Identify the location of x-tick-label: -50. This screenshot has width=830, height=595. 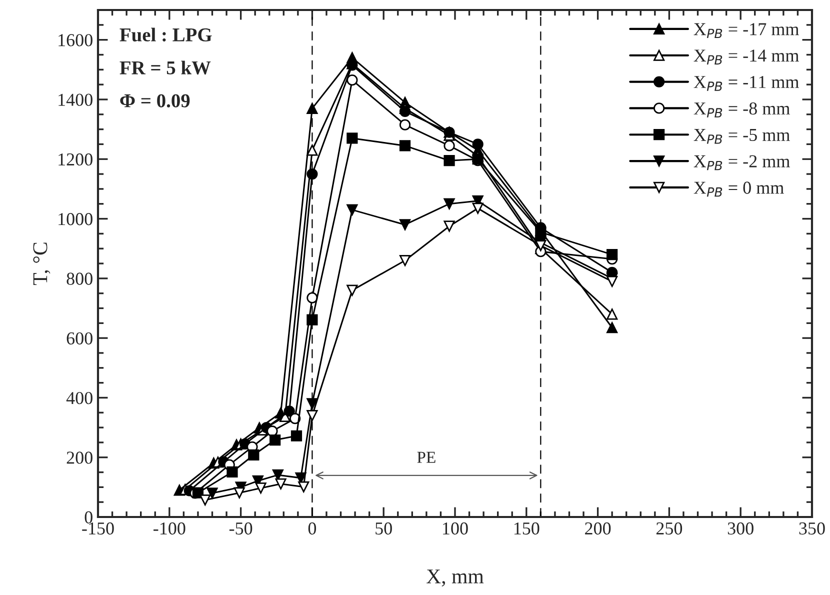
(240, 528).